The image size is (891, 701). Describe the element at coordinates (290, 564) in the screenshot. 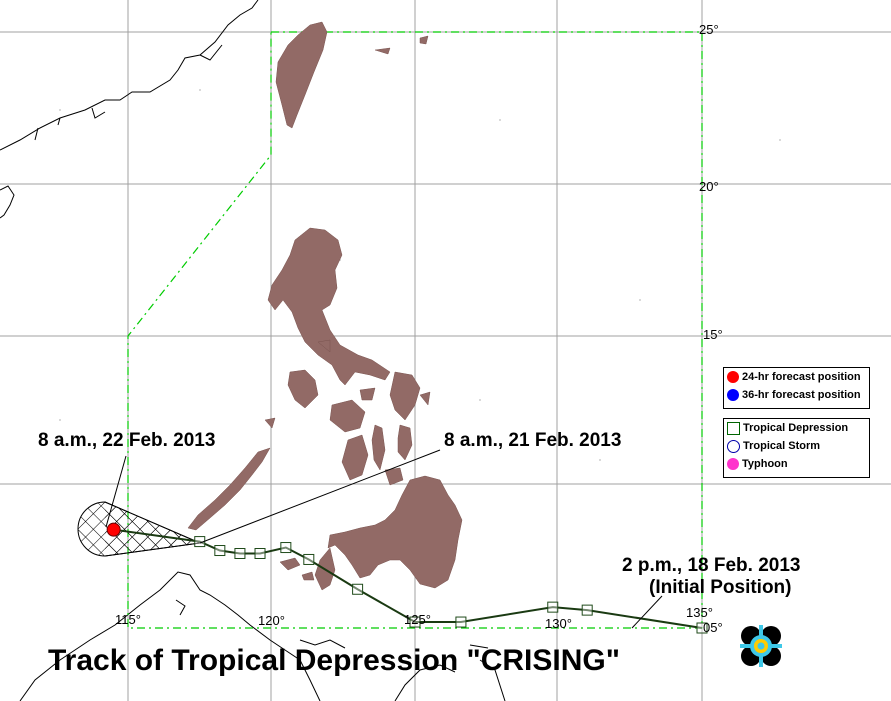

I see `sulu-island` at that location.